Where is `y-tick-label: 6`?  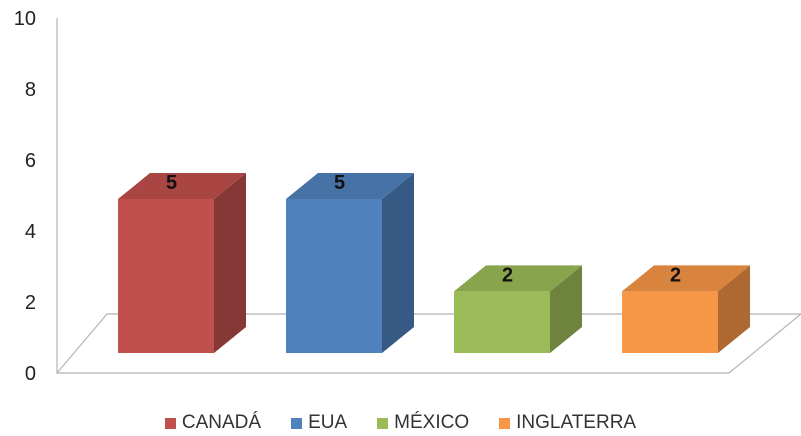 y-tick-label: 6 is located at coordinates (30, 161).